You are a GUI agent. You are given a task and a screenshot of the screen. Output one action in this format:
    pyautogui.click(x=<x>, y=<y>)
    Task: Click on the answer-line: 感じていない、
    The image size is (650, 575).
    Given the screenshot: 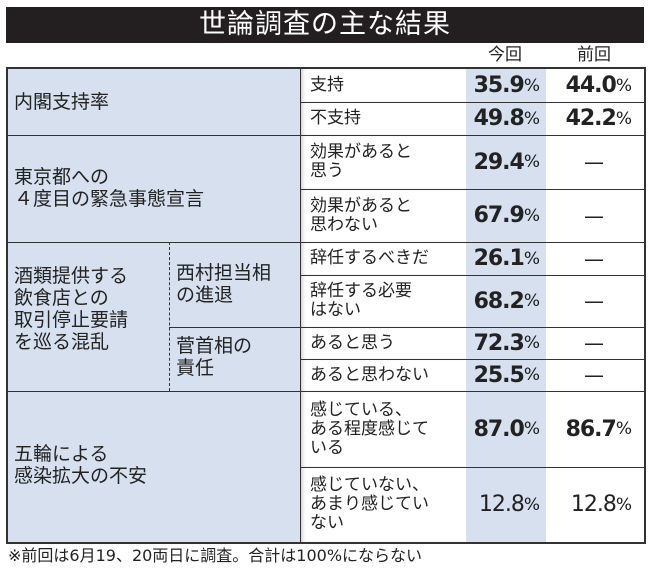 What is the action you would take?
    pyautogui.click(x=369, y=485)
    